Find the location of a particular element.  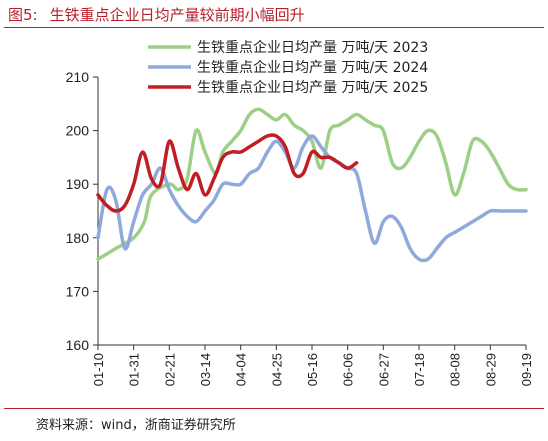

x-tick-label: 02-21 is located at coordinates (169, 369).